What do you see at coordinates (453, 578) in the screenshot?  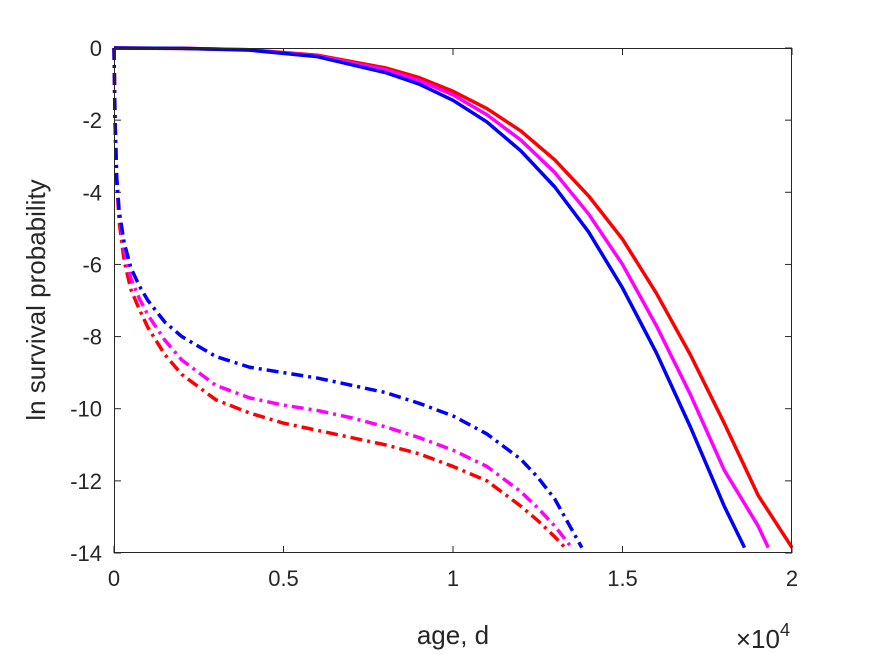 I see `x-tick-label: 1` at bounding box center [453, 578].